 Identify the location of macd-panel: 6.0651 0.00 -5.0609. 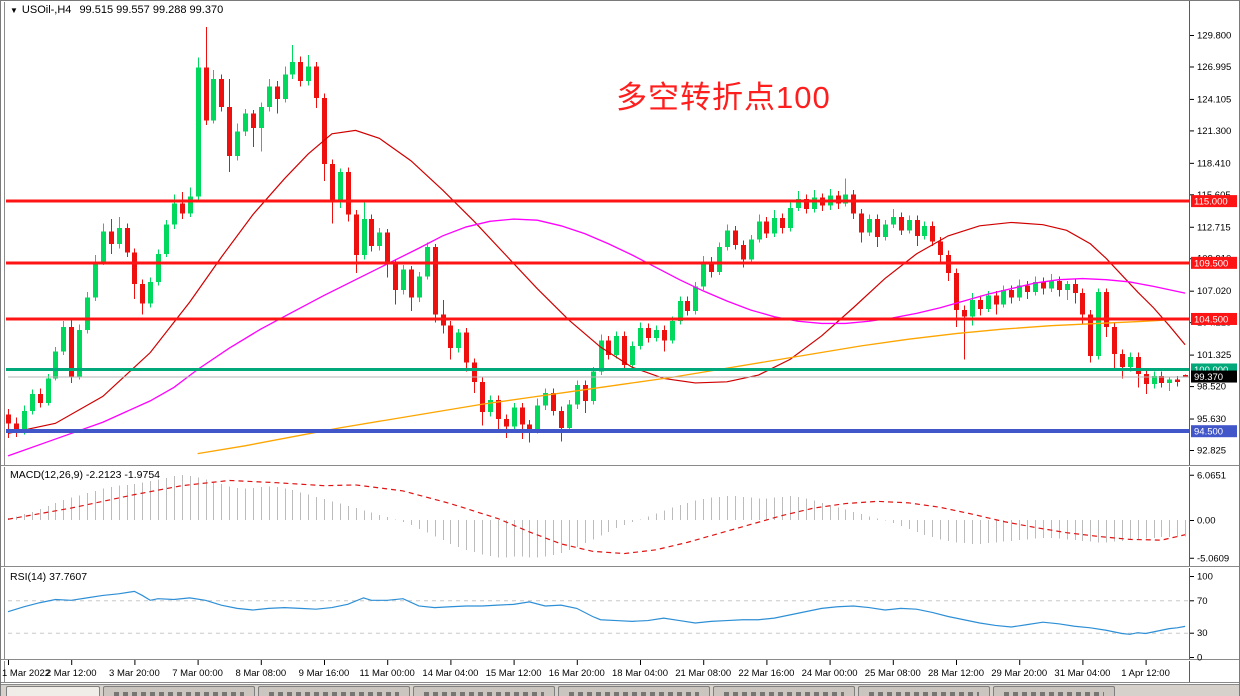
(618, 517).